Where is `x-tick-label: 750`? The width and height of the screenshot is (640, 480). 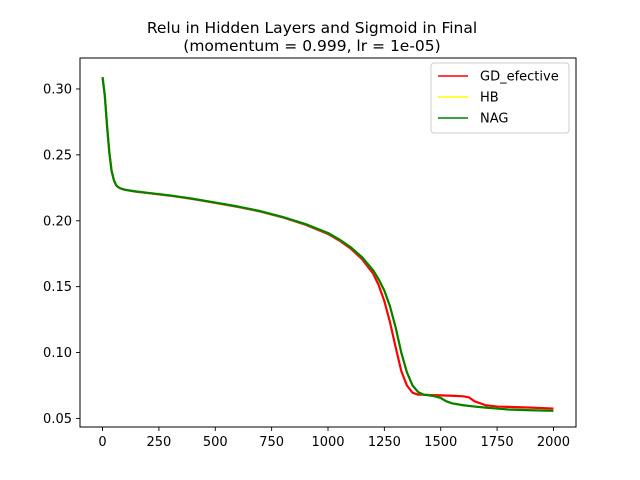
x-tick-label: 750 is located at coordinates (271, 442).